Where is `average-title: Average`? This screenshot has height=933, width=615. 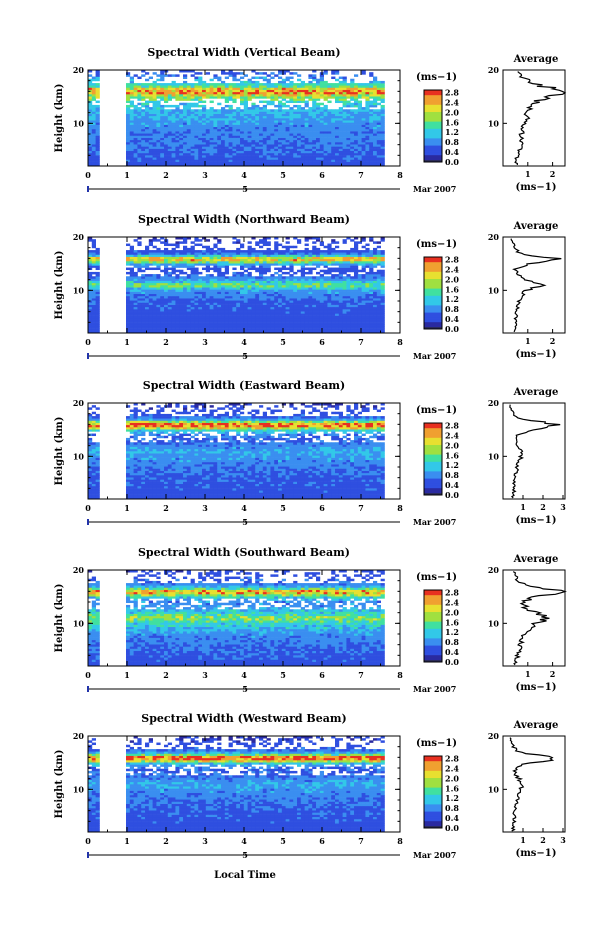
average-title: Average is located at coordinates (536, 59).